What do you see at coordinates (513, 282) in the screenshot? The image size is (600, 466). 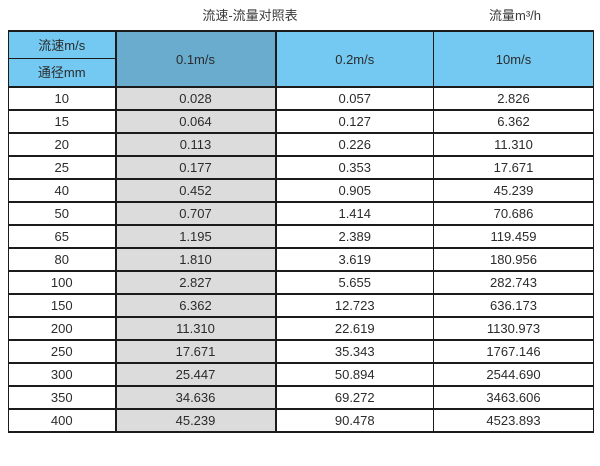 I see `flow-value-cell: 282.743` at bounding box center [513, 282].